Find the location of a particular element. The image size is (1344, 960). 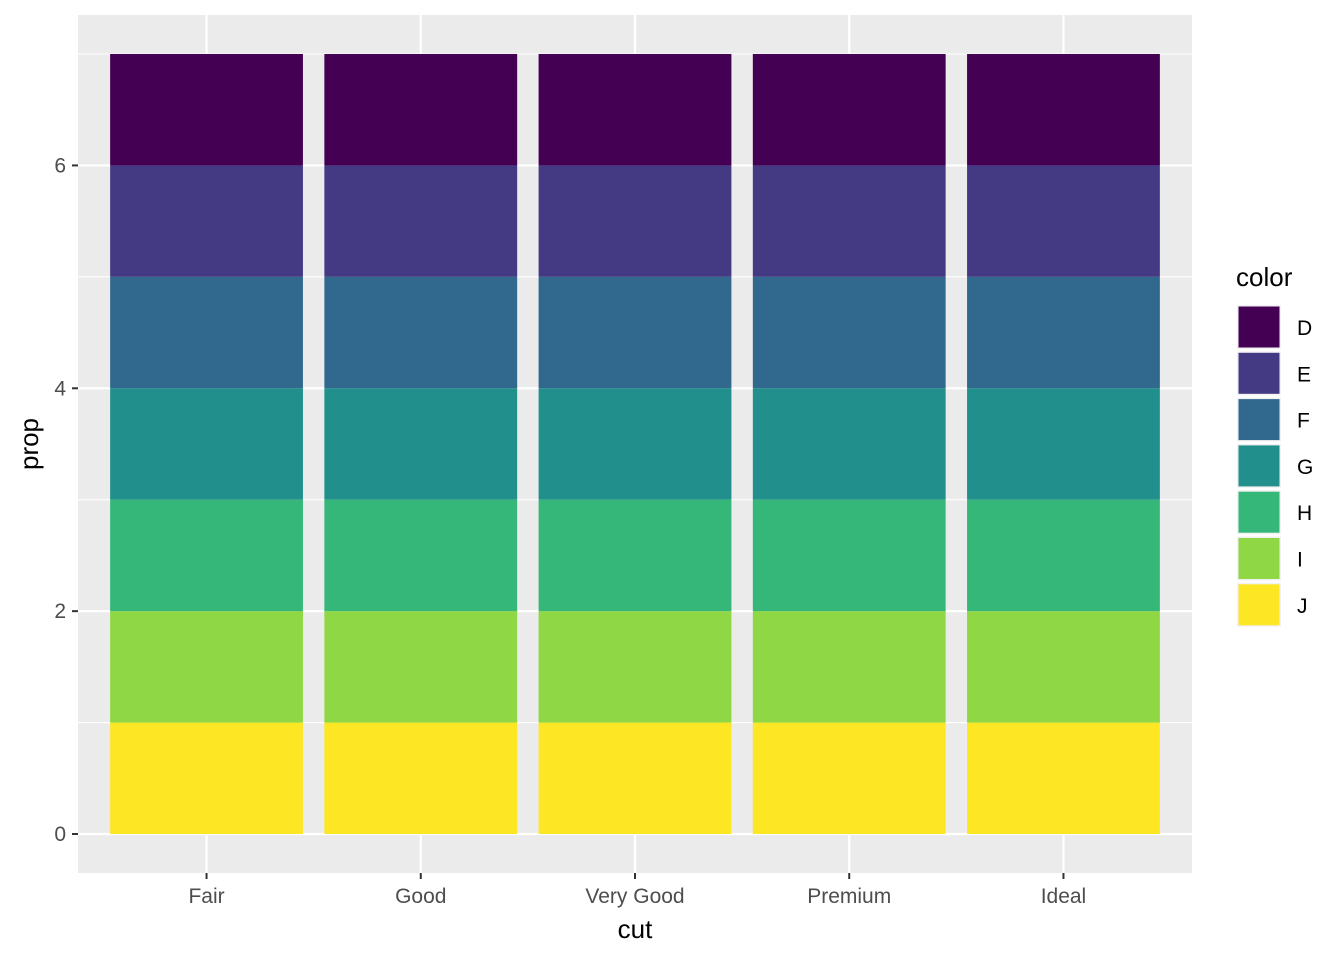

bar-segment-J-premium is located at coordinates (849, 778).